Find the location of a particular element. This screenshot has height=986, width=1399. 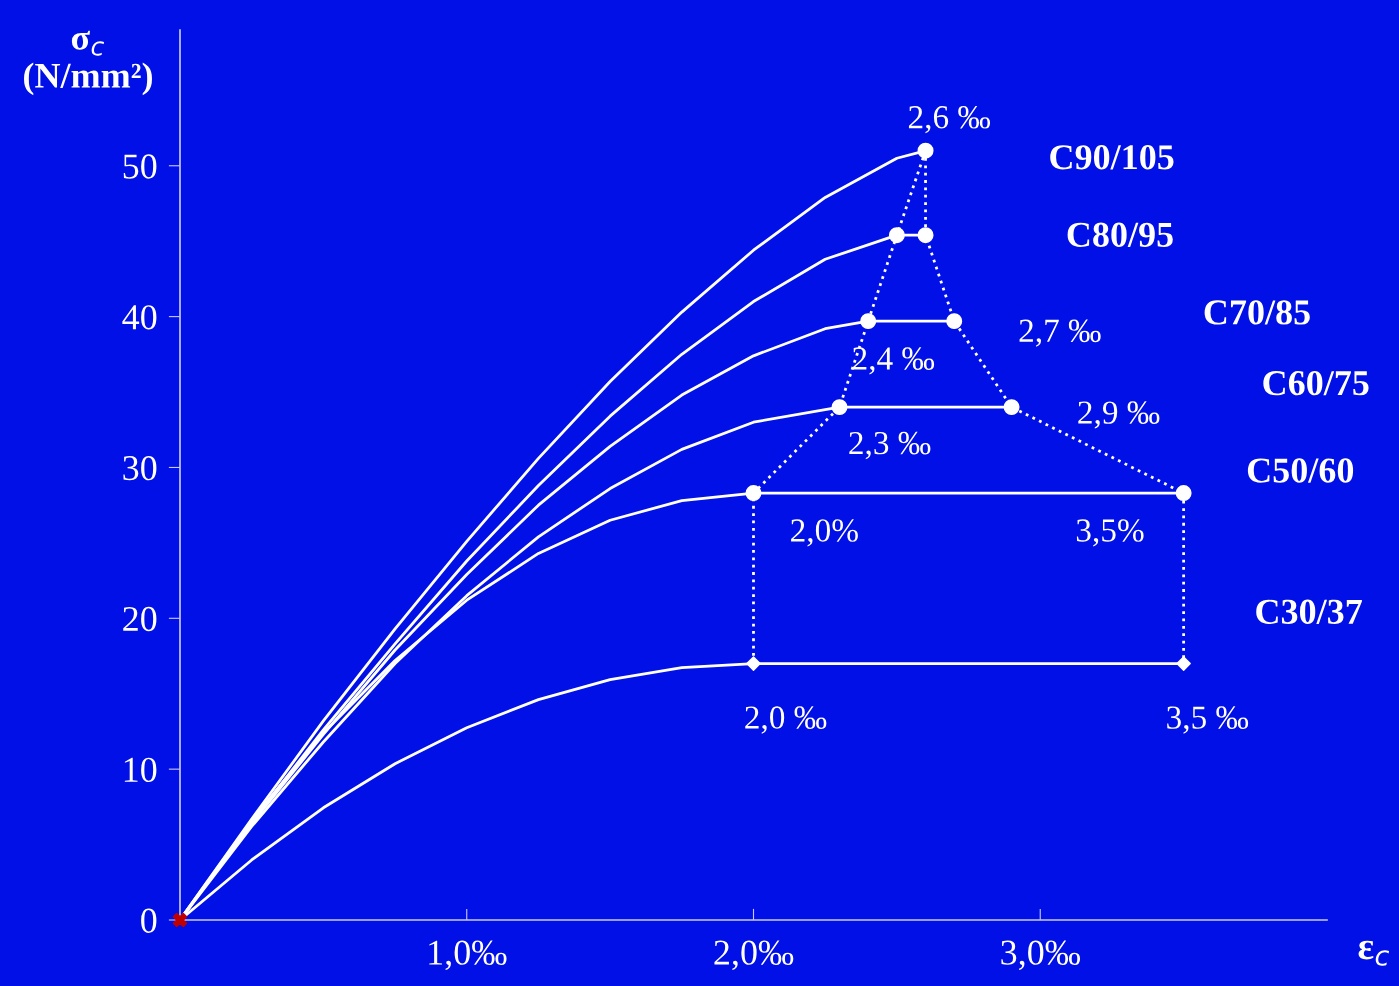

y-tick-label: 50 is located at coordinates (140, 166).